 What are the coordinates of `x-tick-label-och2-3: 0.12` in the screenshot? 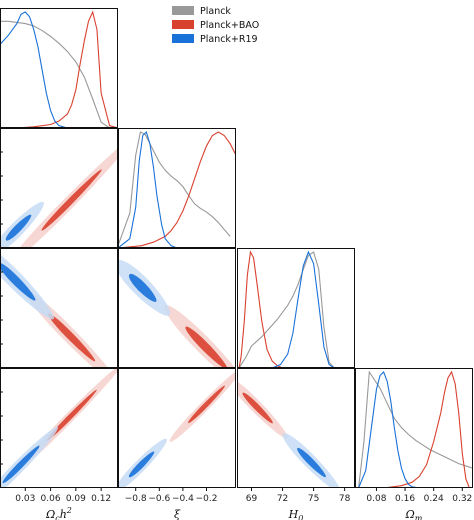 It's located at (101, 499).